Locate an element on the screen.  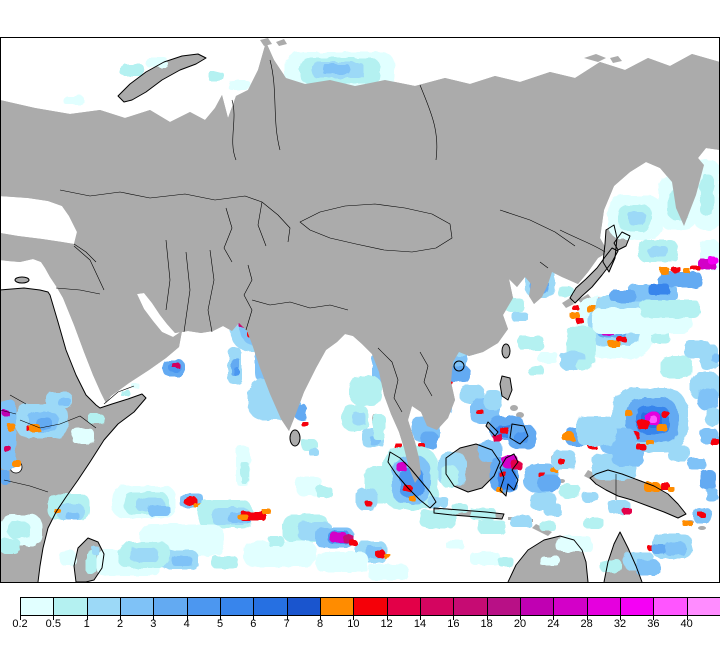
colorbar-label: 4 is located at coordinates (186, 624).